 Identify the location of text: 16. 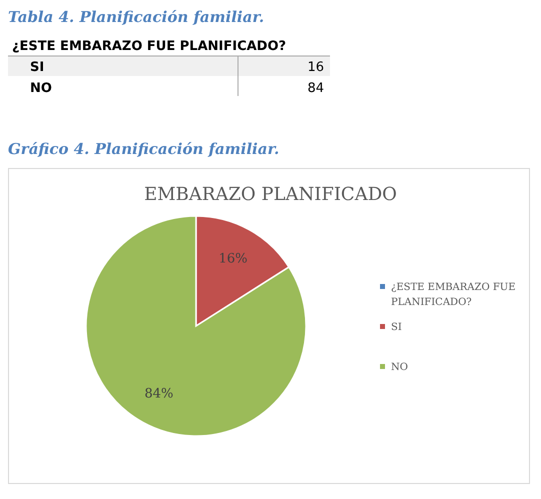
(315, 67).